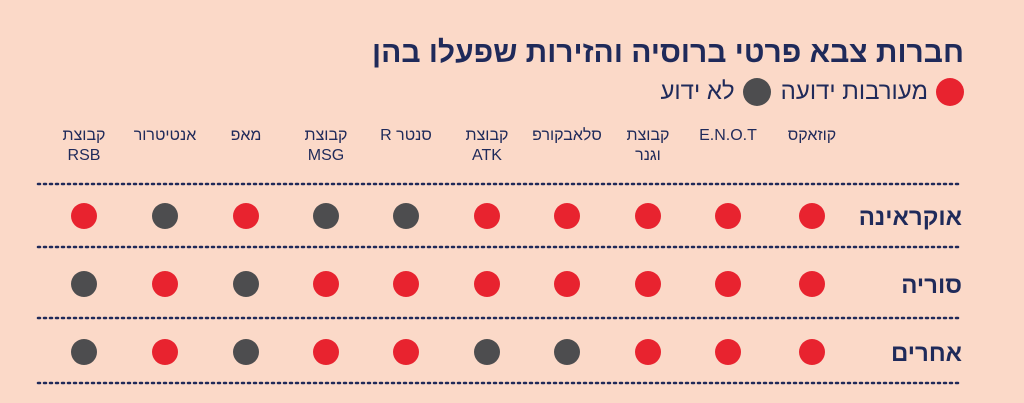 This screenshot has width=1024, height=403. I want to click on column-label: E.N.O.T, so click(728, 135).